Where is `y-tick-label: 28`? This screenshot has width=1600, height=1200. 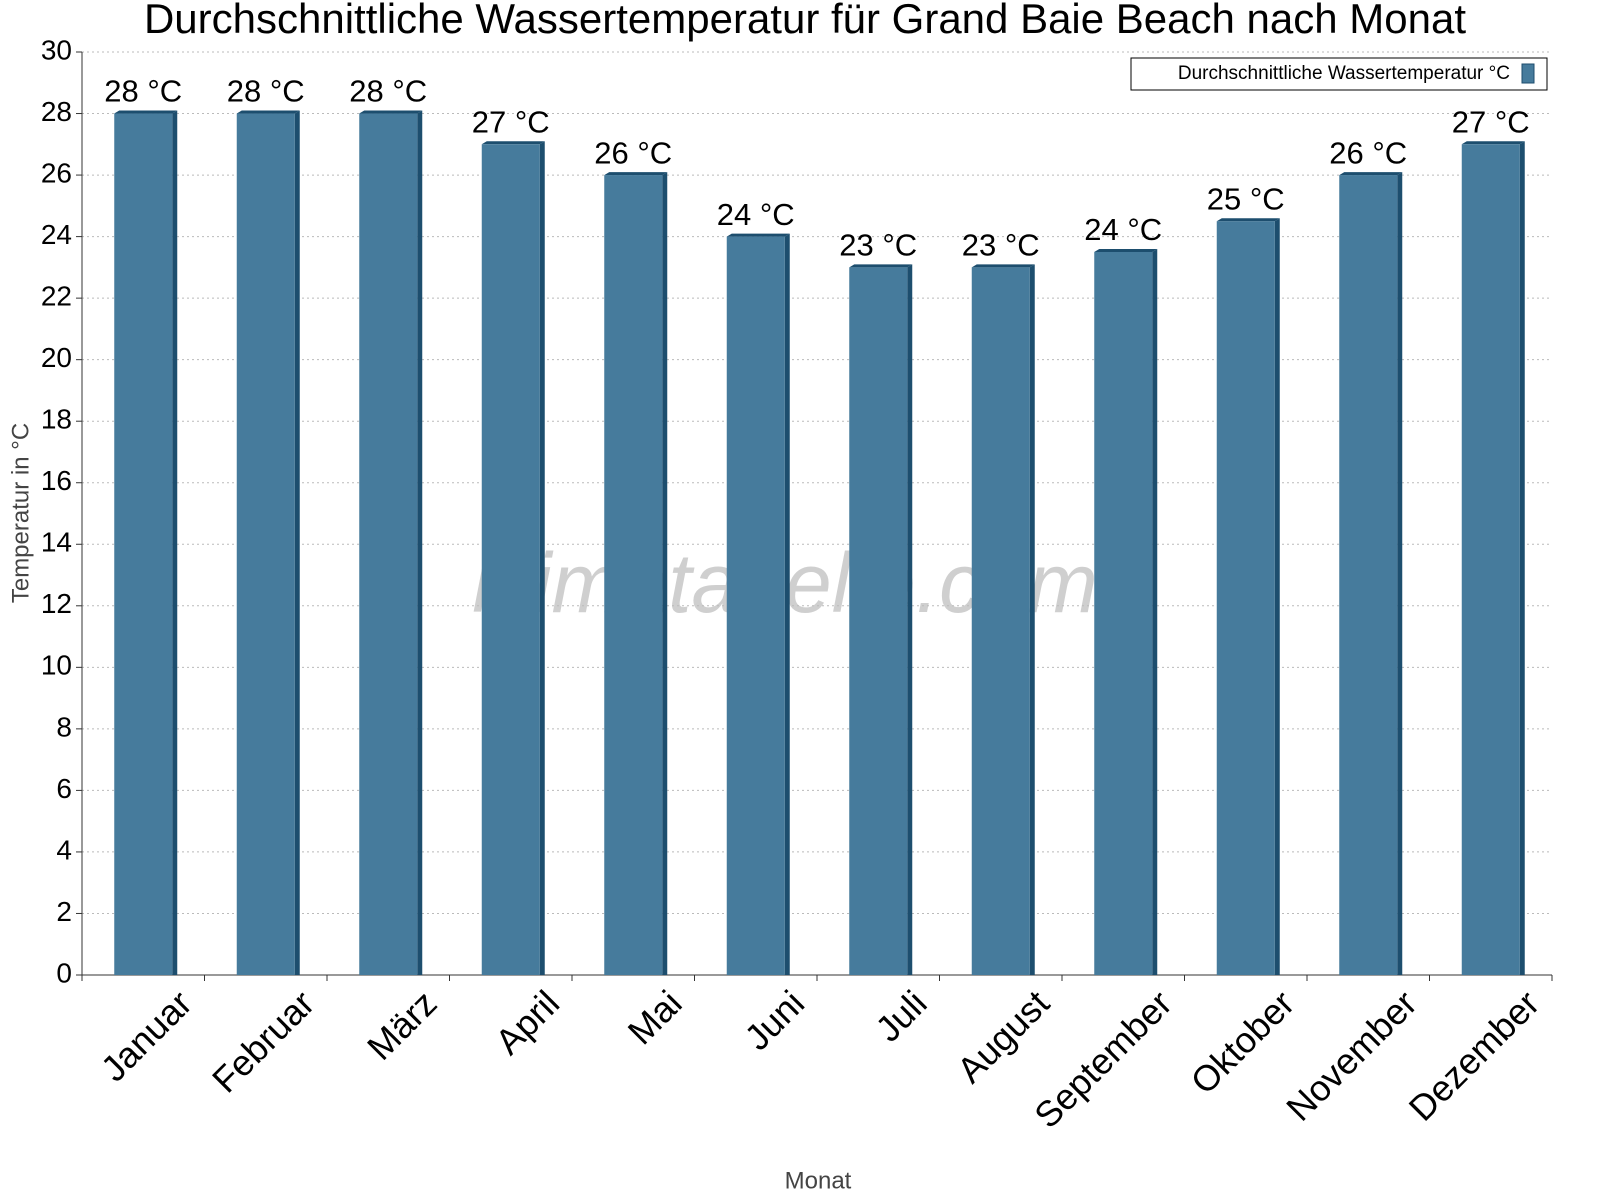
y-tick-label: 28 is located at coordinates (56, 111).